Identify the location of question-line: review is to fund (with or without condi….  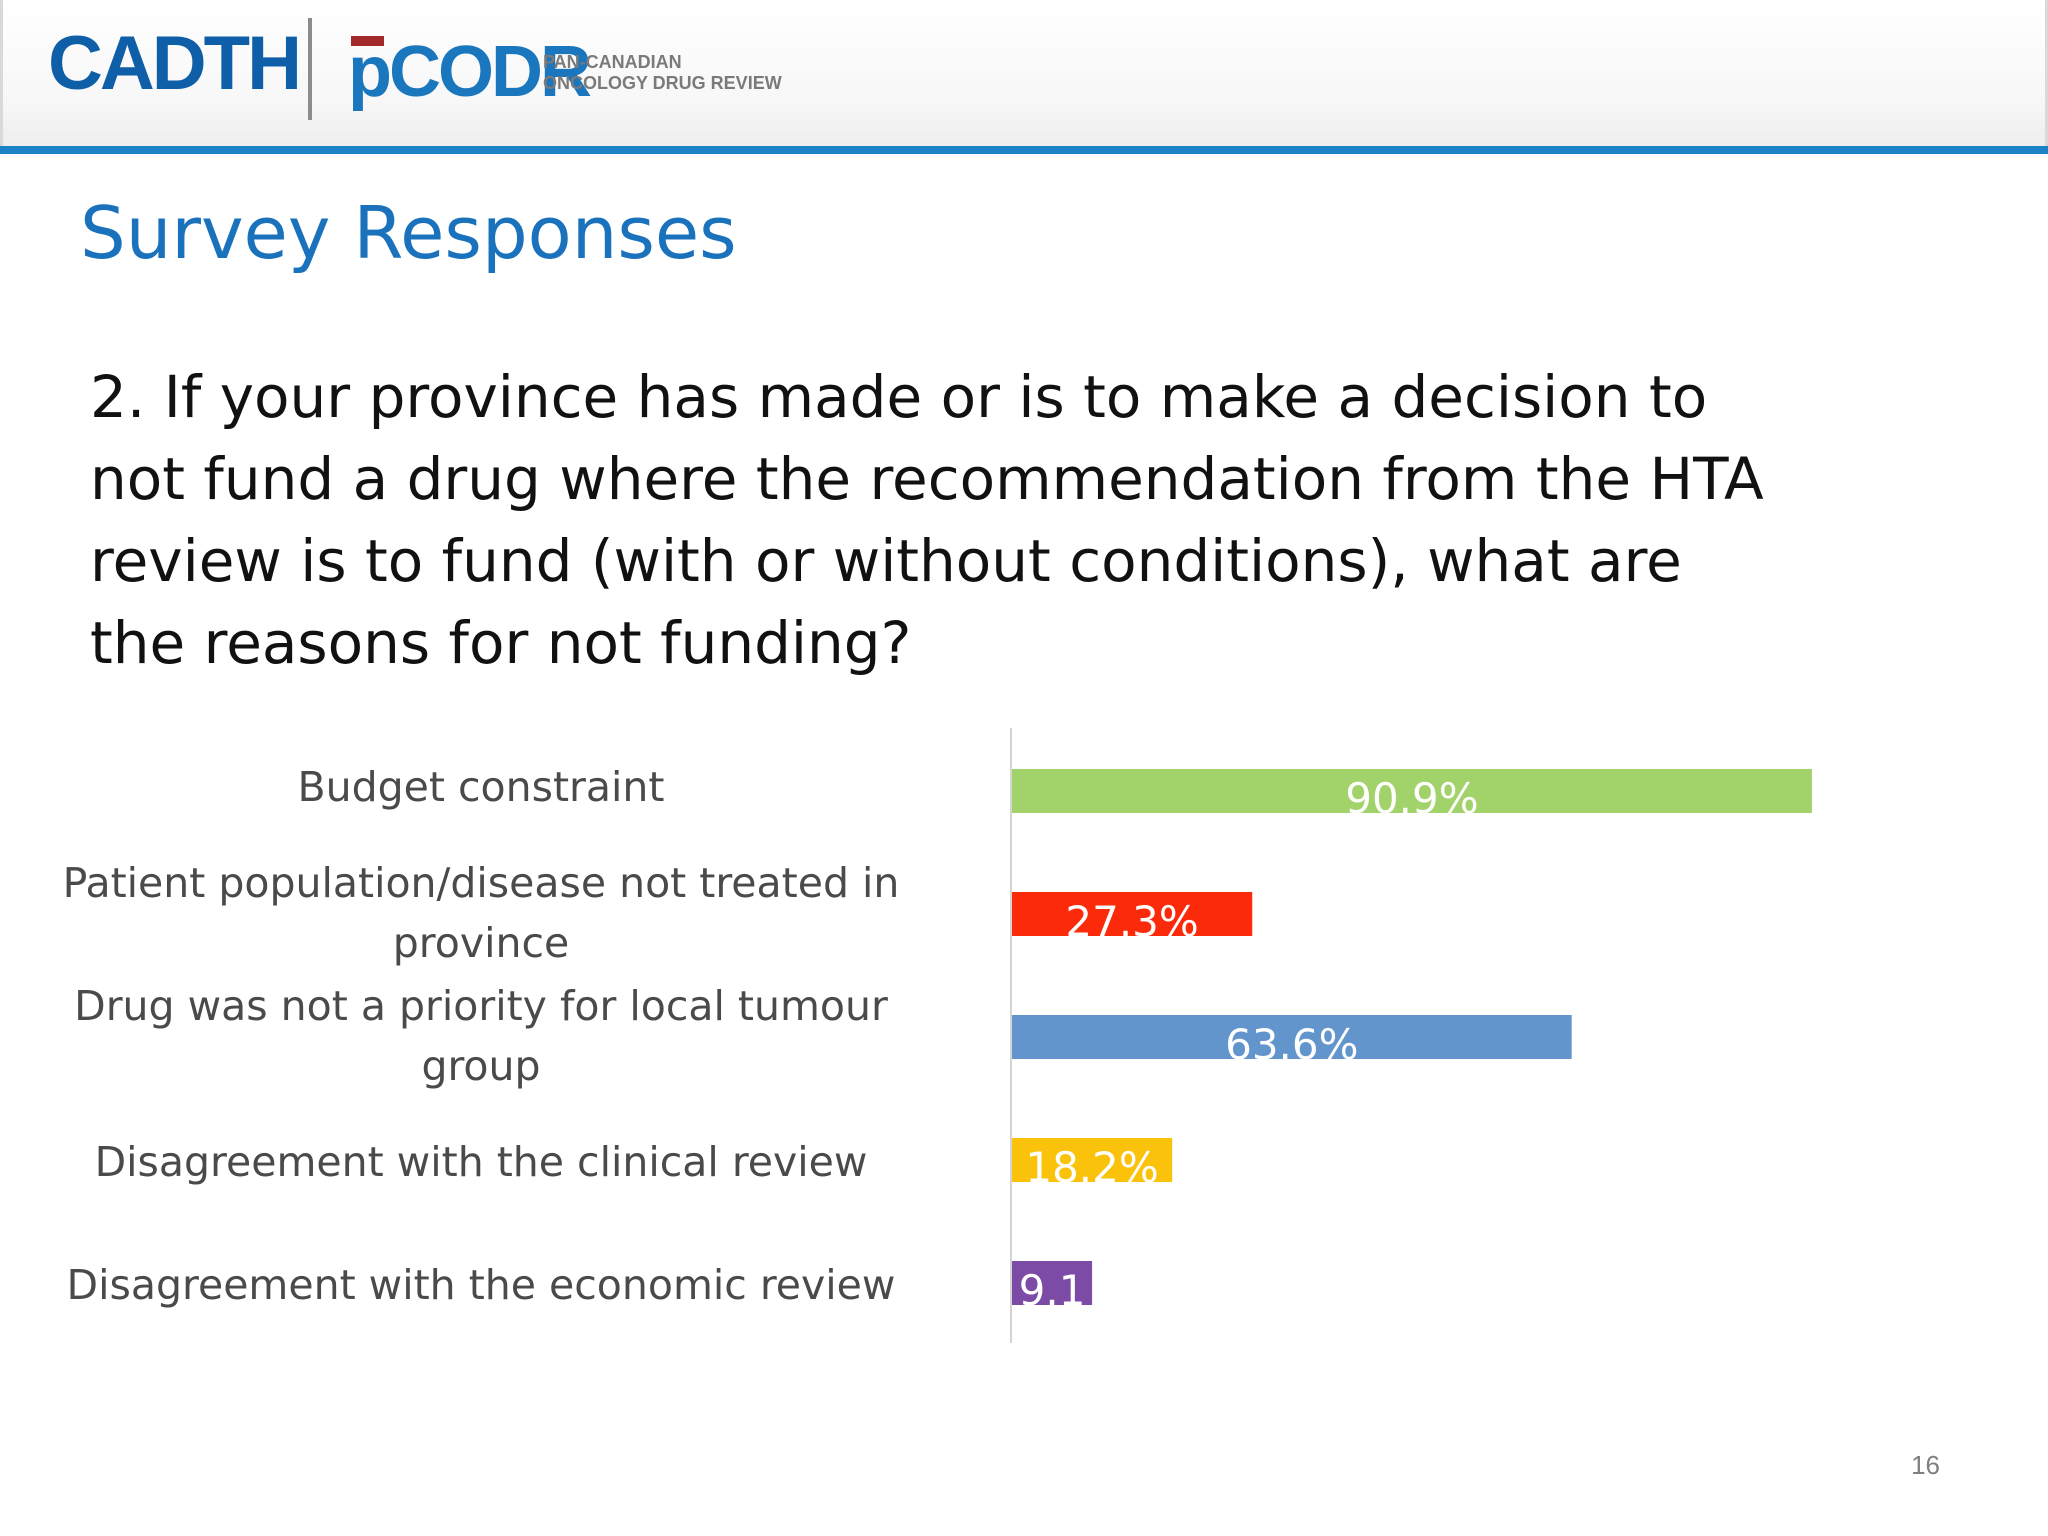
(886, 561).